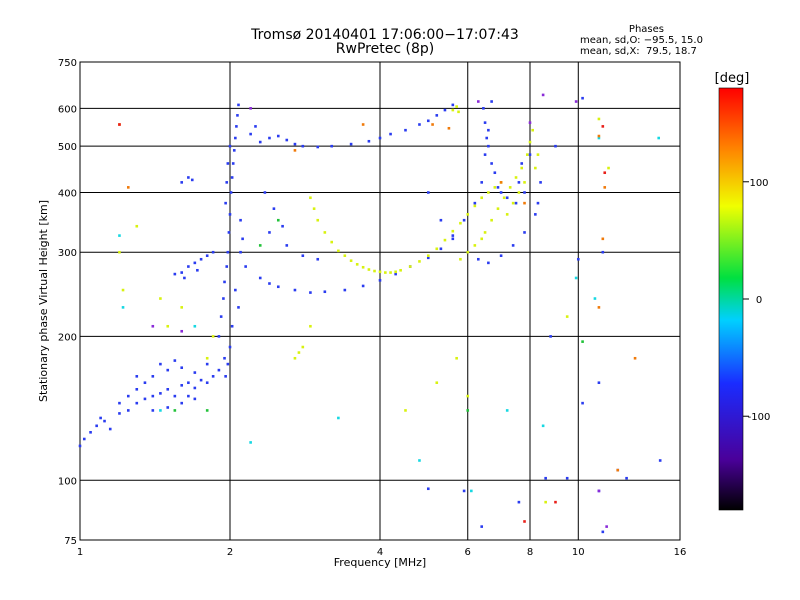 The height and width of the screenshot is (600, 800). Describe the element at coordinates (759, 300) in the screenshot. I see `colorbar-tick-label: 0` at that location.